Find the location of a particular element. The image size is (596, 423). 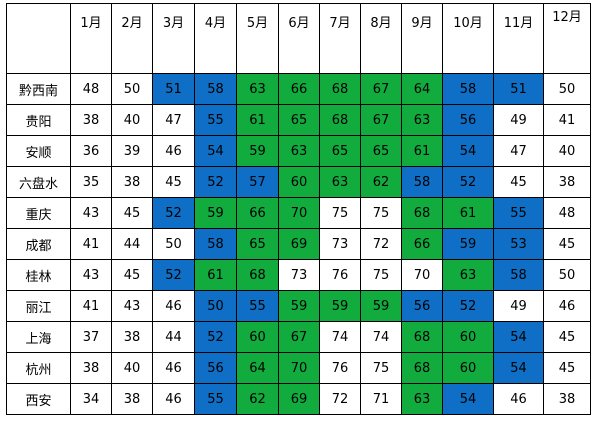

value-cell: 49 is located at coordinates (518, 120).